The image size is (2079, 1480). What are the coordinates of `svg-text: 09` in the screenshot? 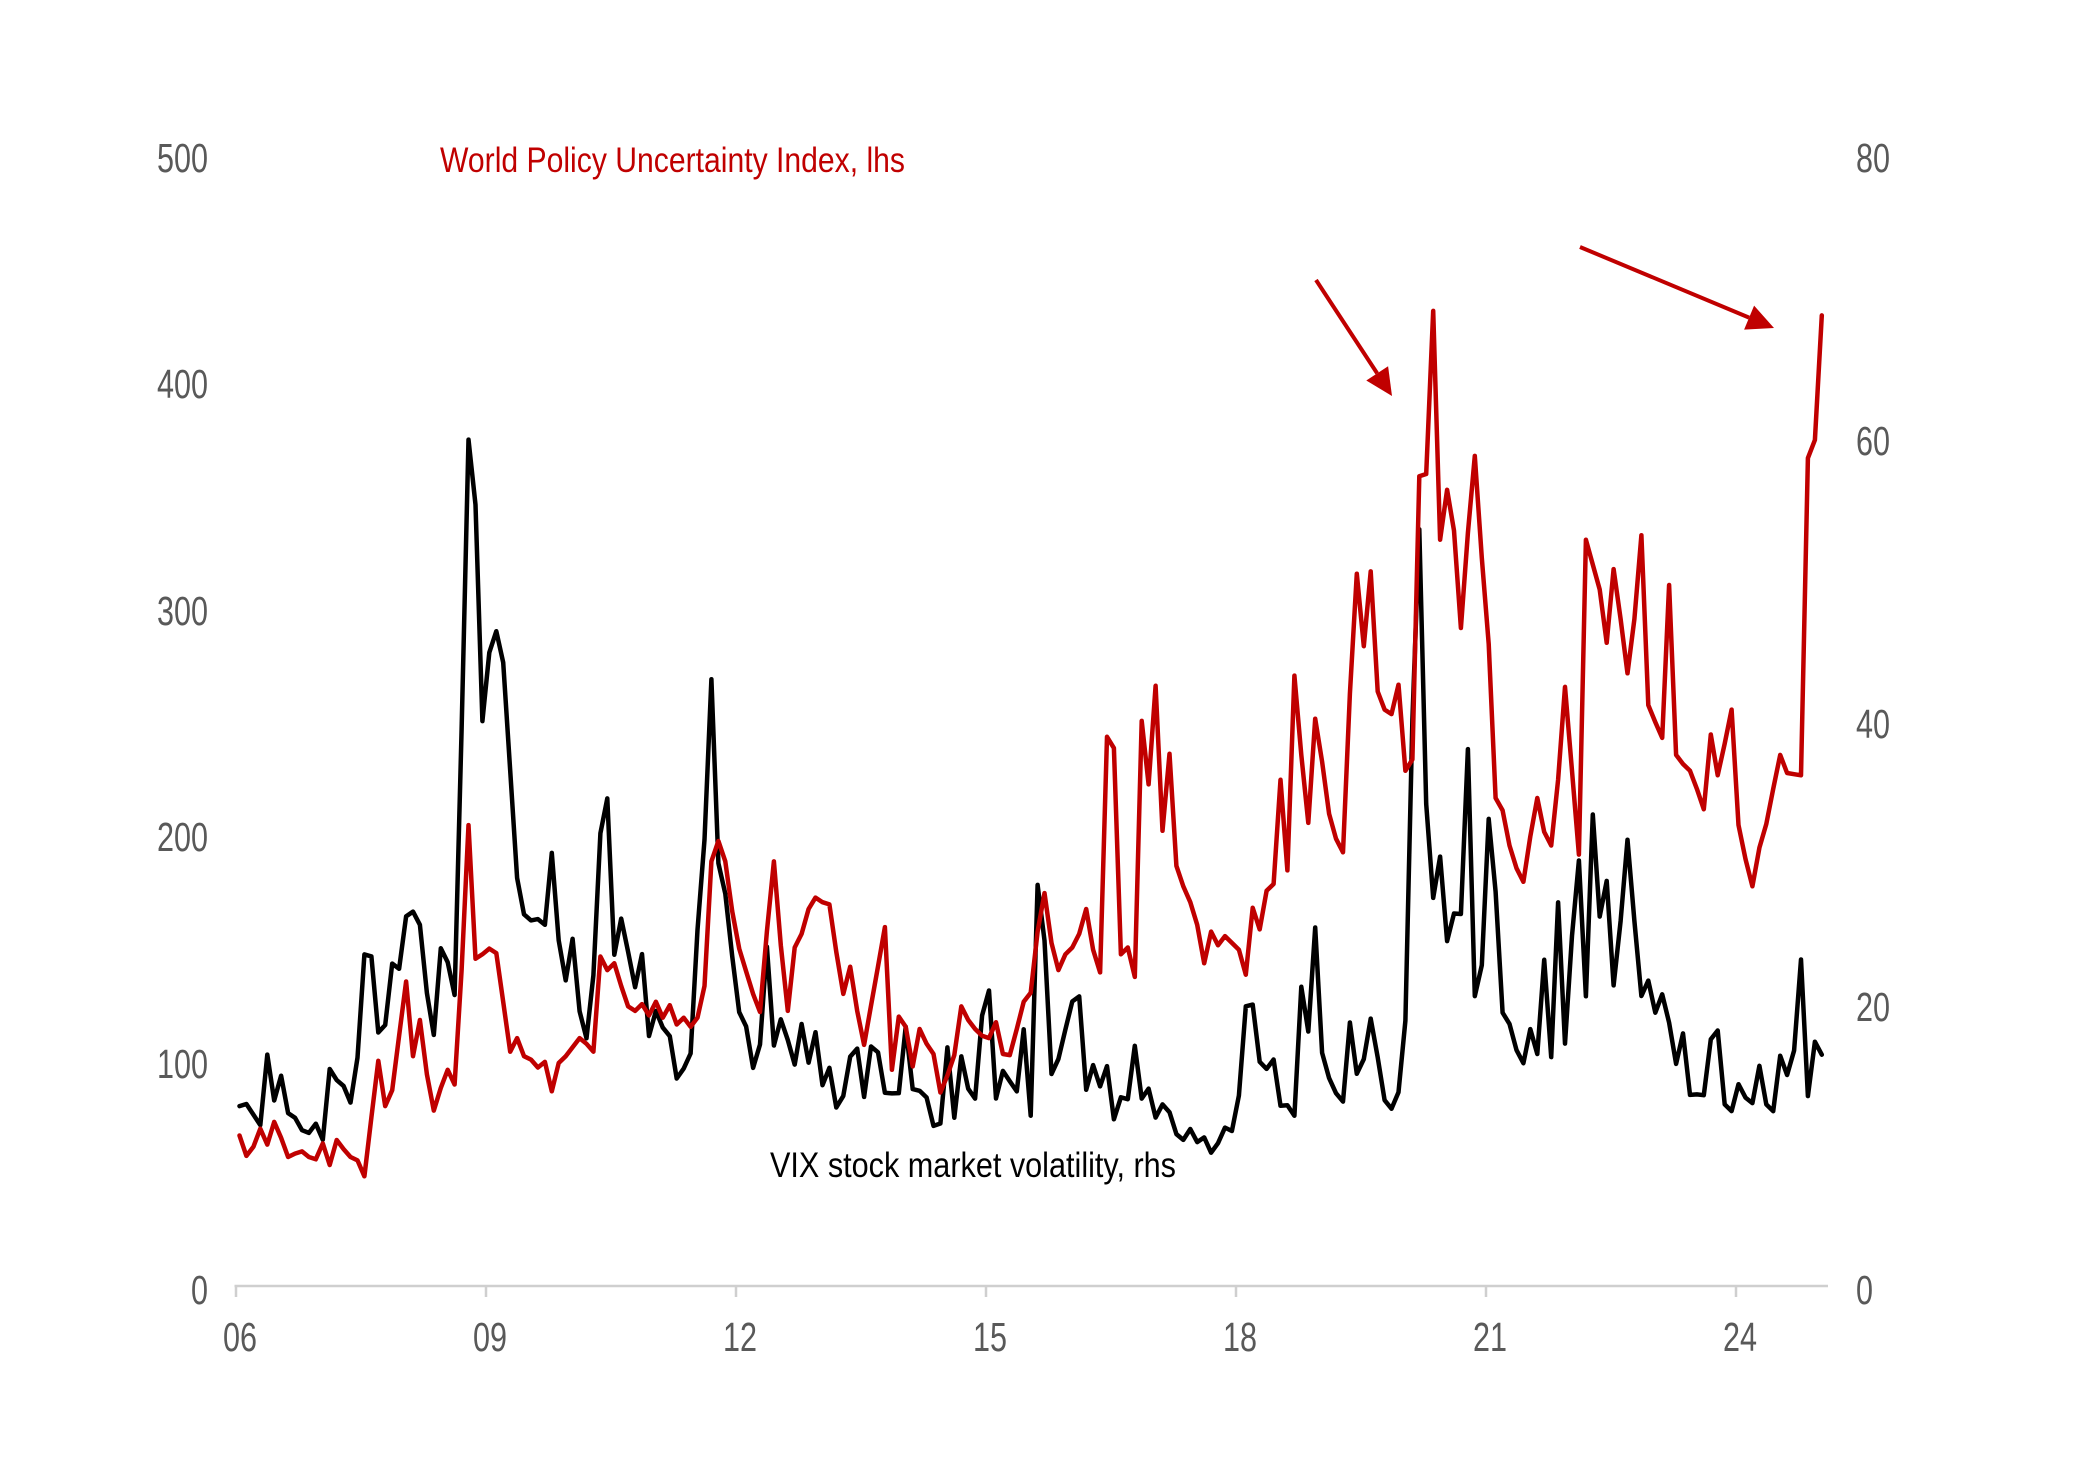 It's located at (490, 1337).